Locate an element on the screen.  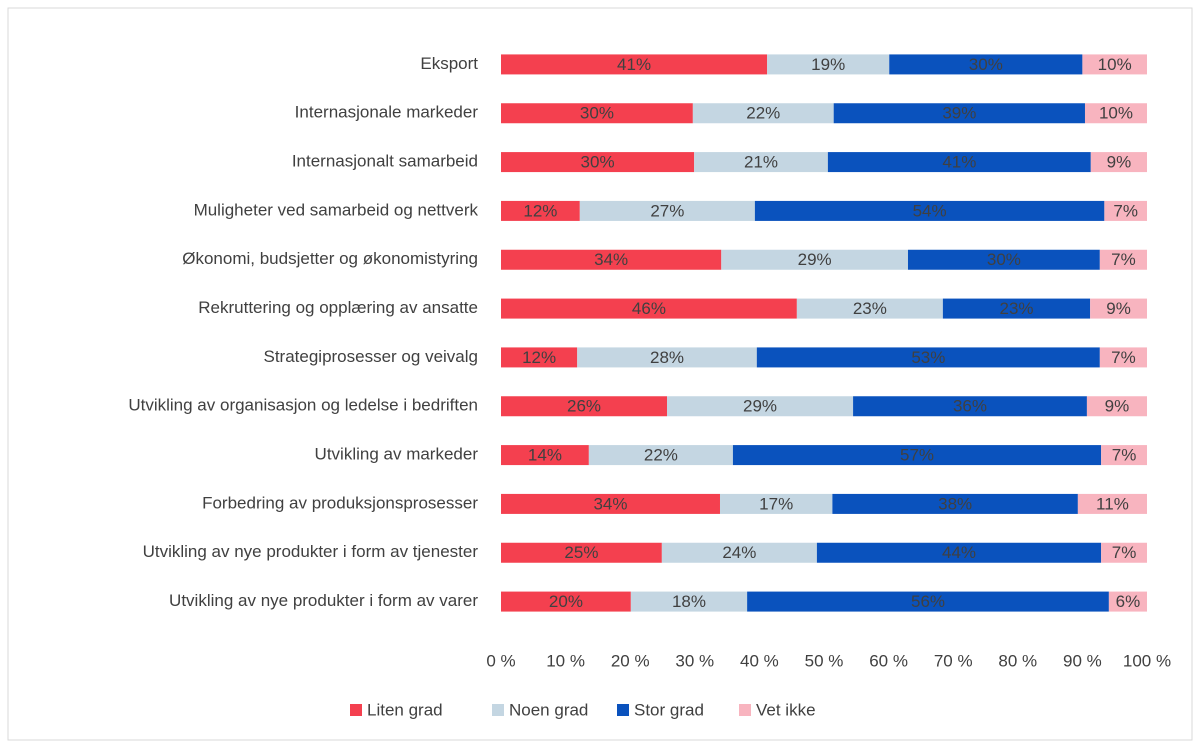
data-label: 25% is located at coordinates (581, 552).